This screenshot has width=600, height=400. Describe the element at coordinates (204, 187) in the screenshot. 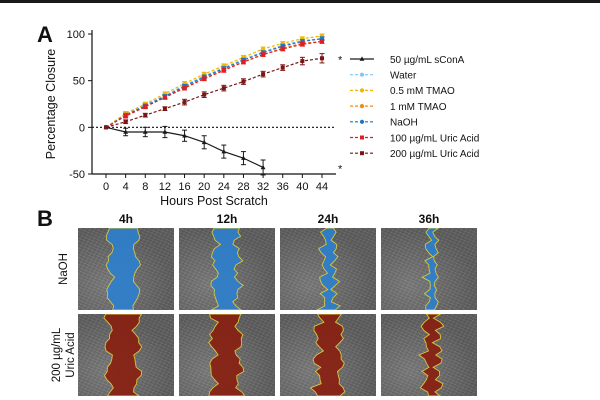

I see `x-tick-label: 20` at that location.